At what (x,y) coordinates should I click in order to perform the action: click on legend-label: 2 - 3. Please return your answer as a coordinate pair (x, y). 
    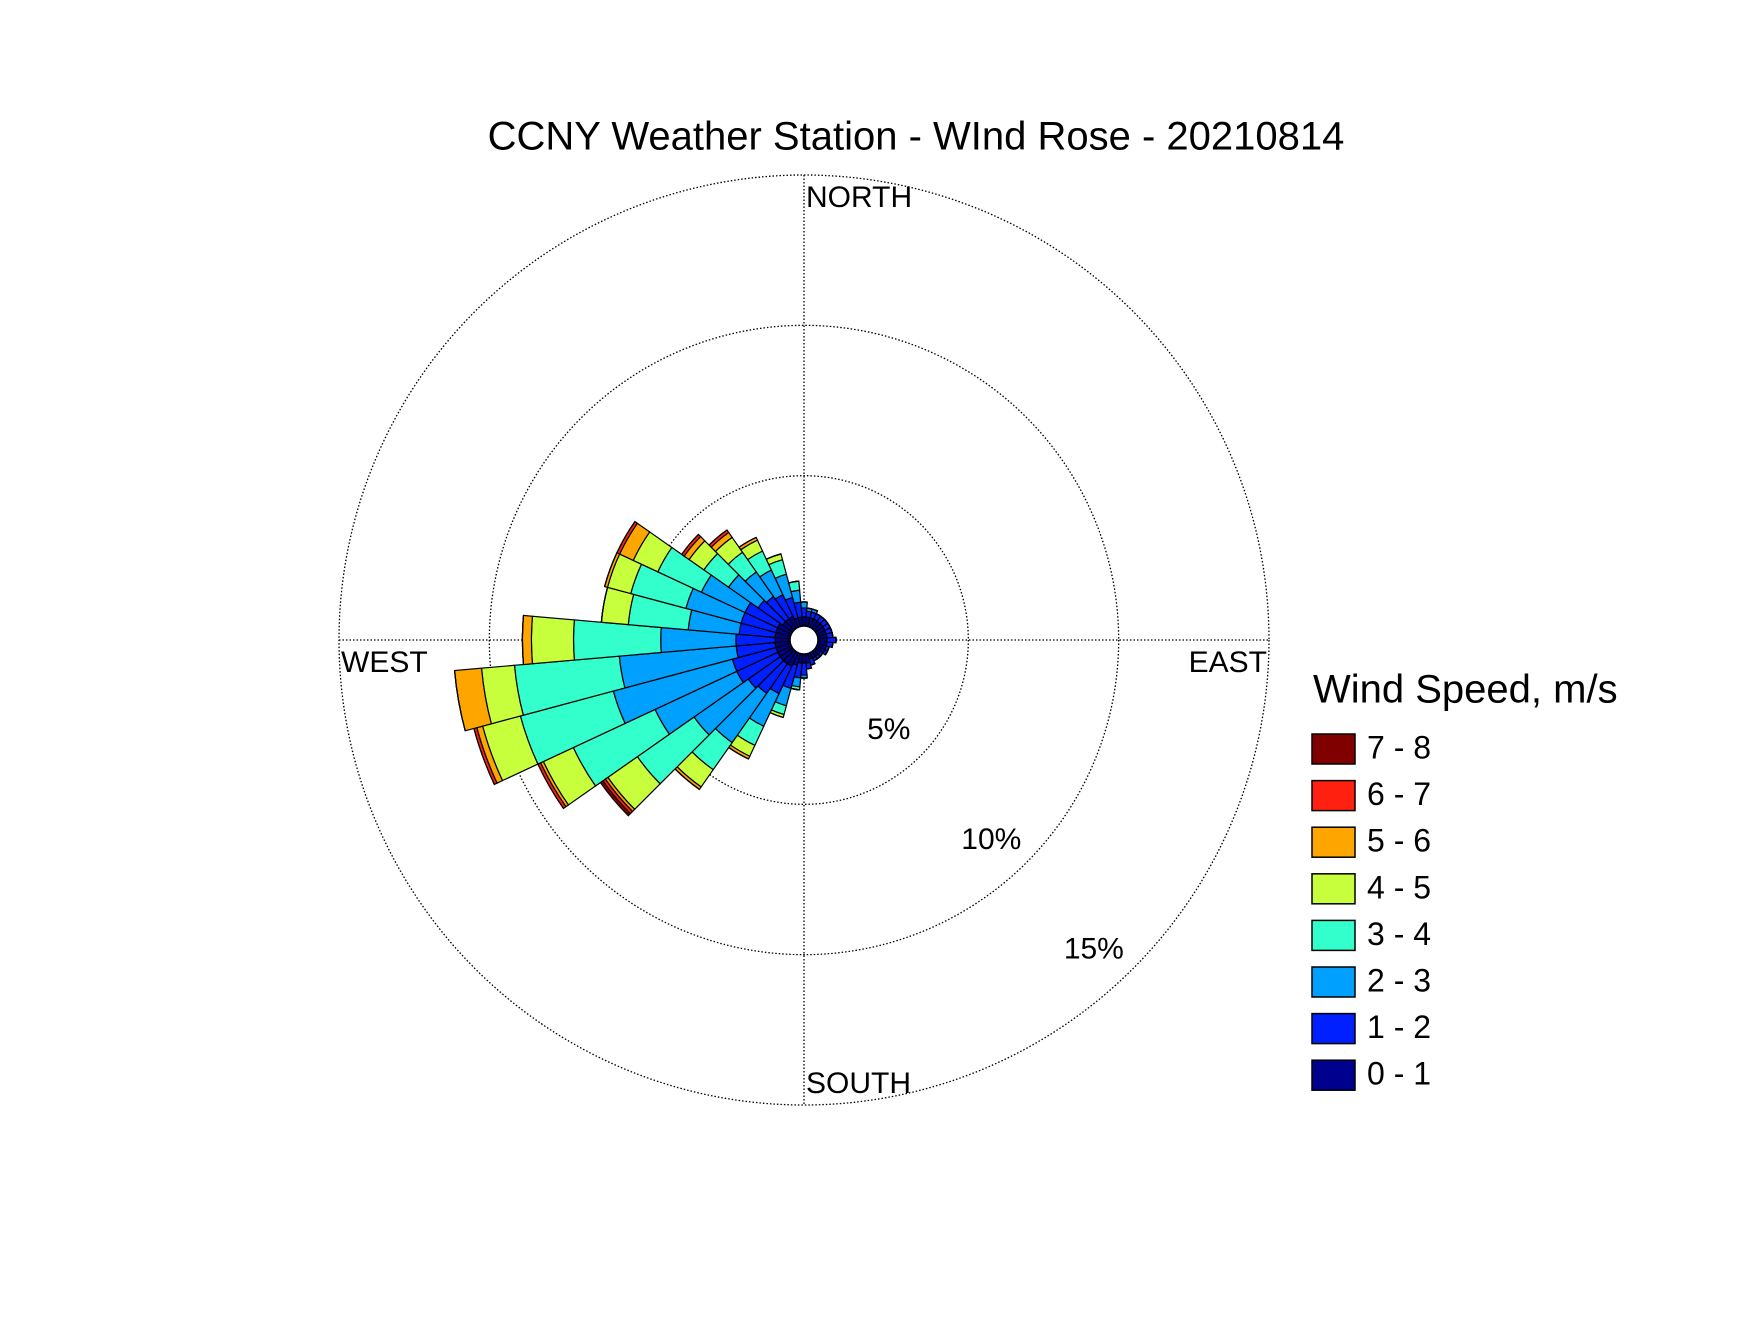
    Looking at the image, I should click on (1399, 980).